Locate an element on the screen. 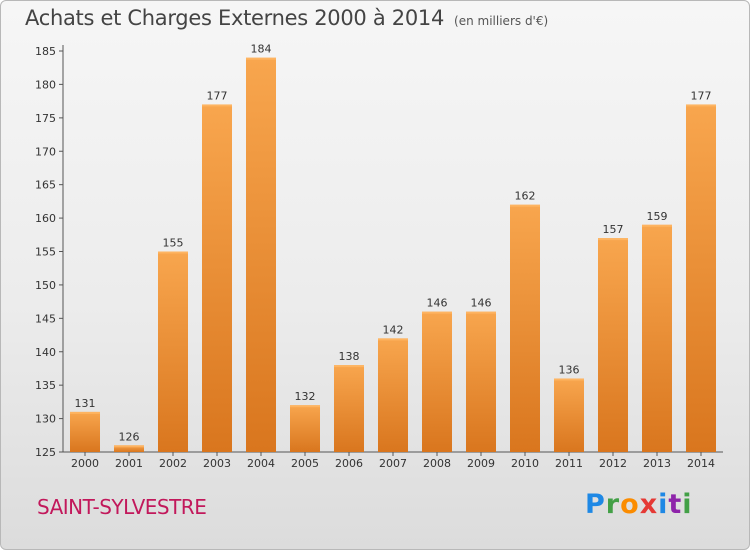 Image resolution: width=750 pixels, height=550 pixels. bar-value-label: 155 is located at coordinates (173, 243).